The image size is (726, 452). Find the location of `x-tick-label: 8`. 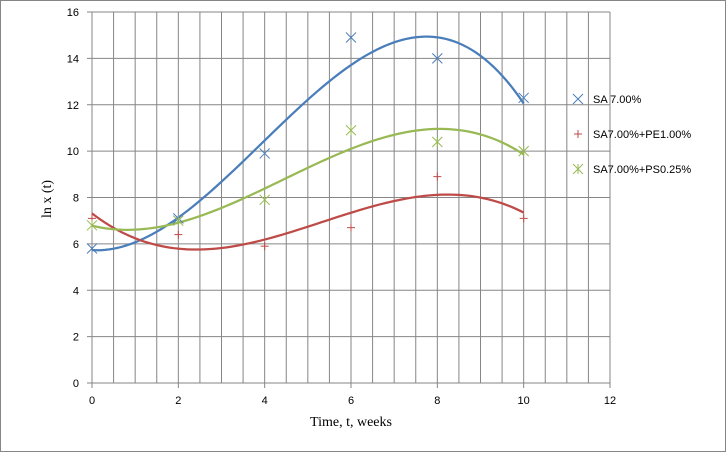

x-tick-label: 8 is located at coordinates (437, 401).